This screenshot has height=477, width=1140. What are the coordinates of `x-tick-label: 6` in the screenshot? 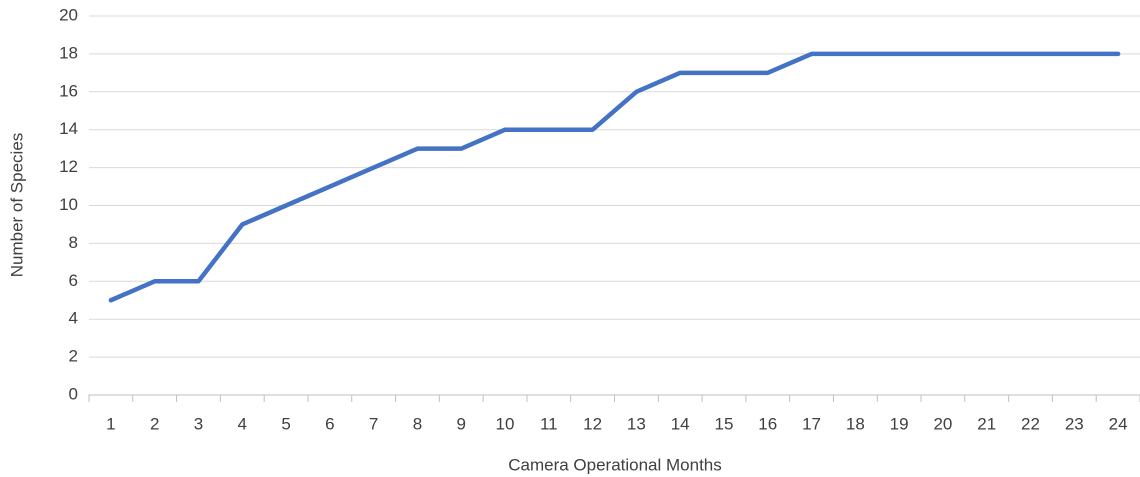 It's located at (329, 423).